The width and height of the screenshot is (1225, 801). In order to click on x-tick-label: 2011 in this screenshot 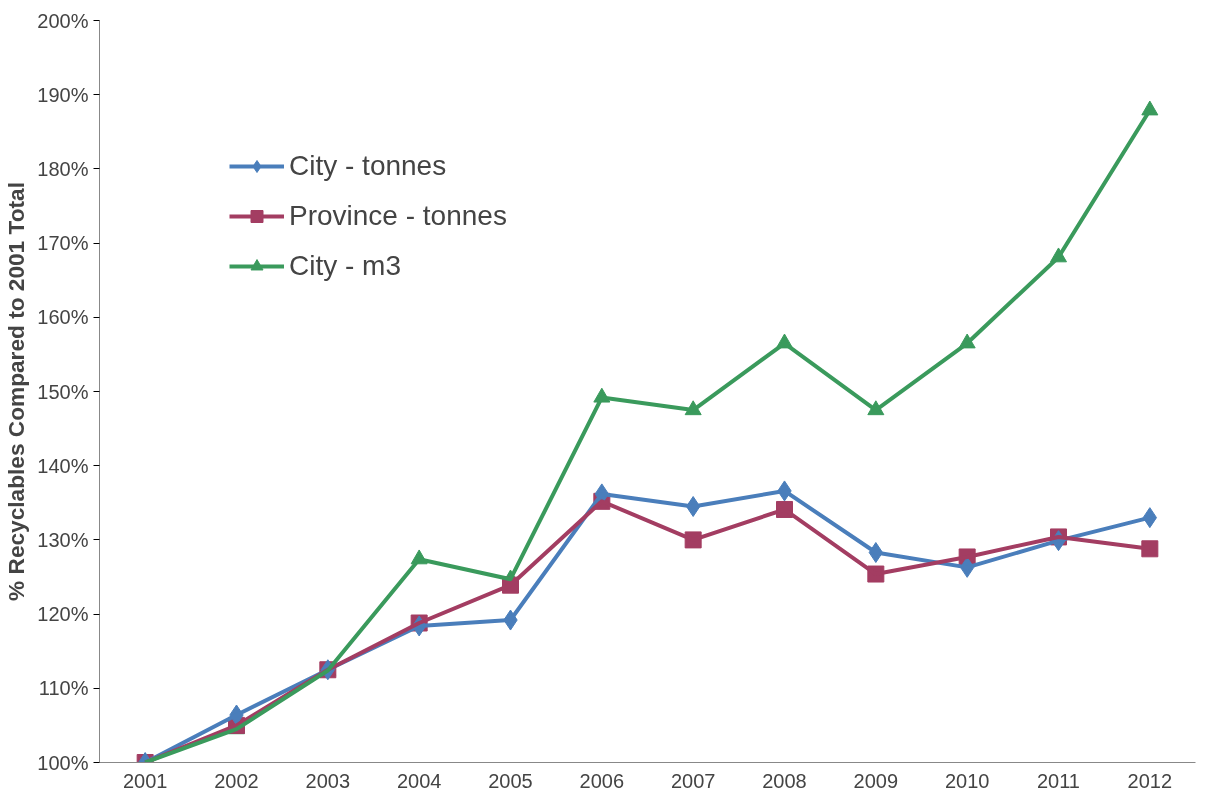, I will do `click(1059, 780)`.